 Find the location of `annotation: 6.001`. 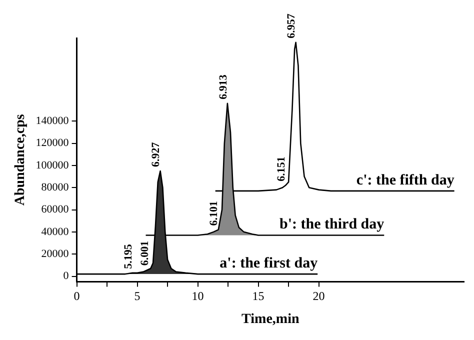

annotation: 6.001 is located at coordinates (145, 253).